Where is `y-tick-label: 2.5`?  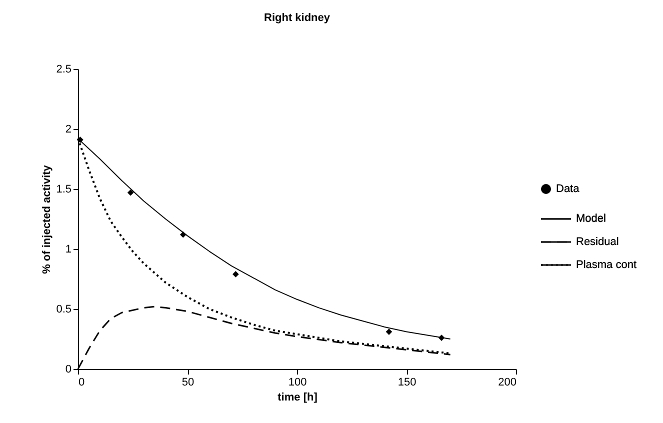
y-tick-label: 2.5 is located at coordinates (64, 70).